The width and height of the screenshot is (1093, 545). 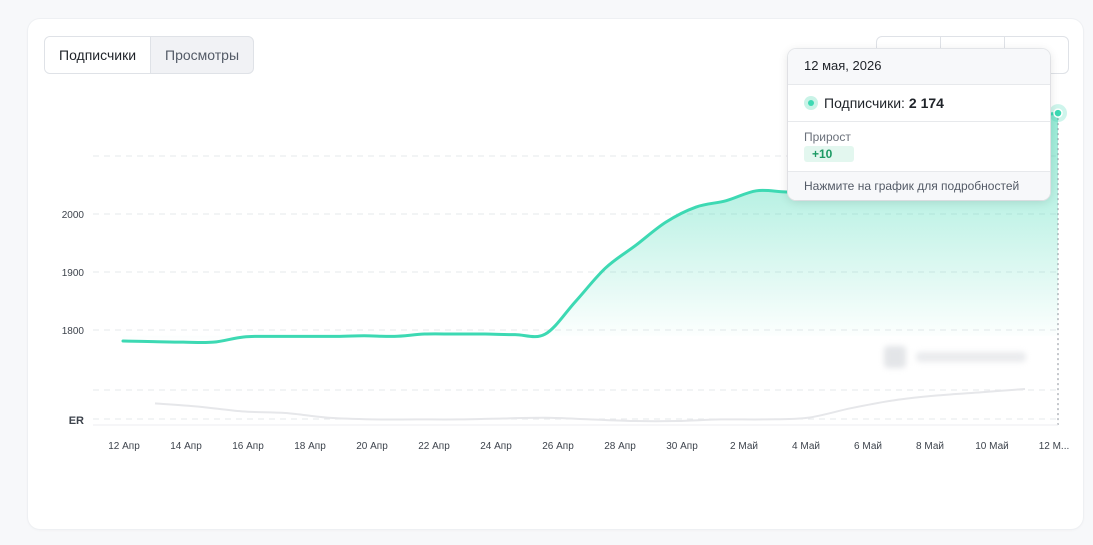 I want to click on tooltip-growth-badge: +10, so click(x=829, y=154).